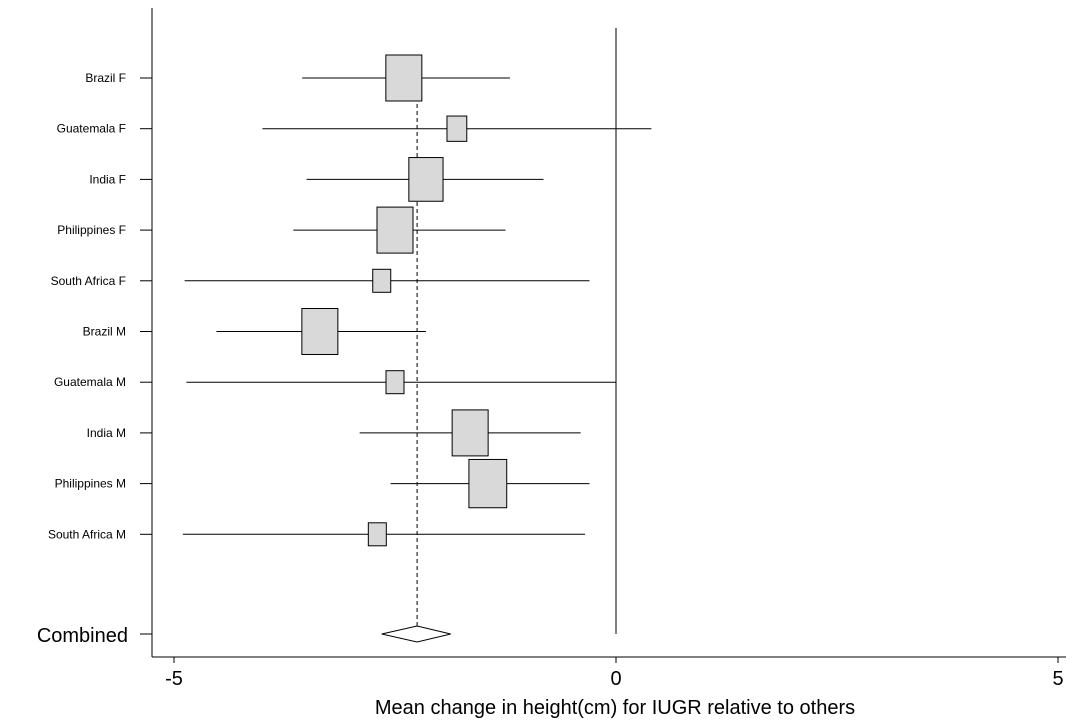  I want to click on study-row: India M, so click(334, 433).